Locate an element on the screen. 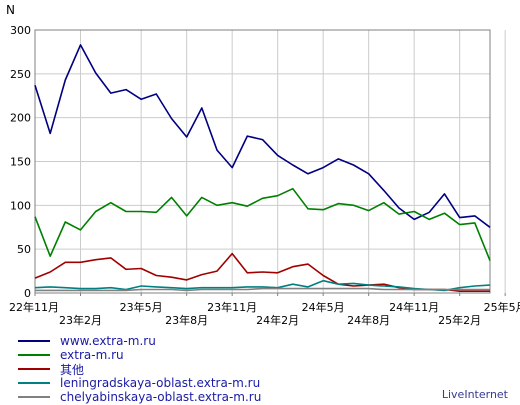 Image resolution: width=520 pixels, height=405 pixels. x-tick-label: 23年8月 is located at coordinates (186, 320).